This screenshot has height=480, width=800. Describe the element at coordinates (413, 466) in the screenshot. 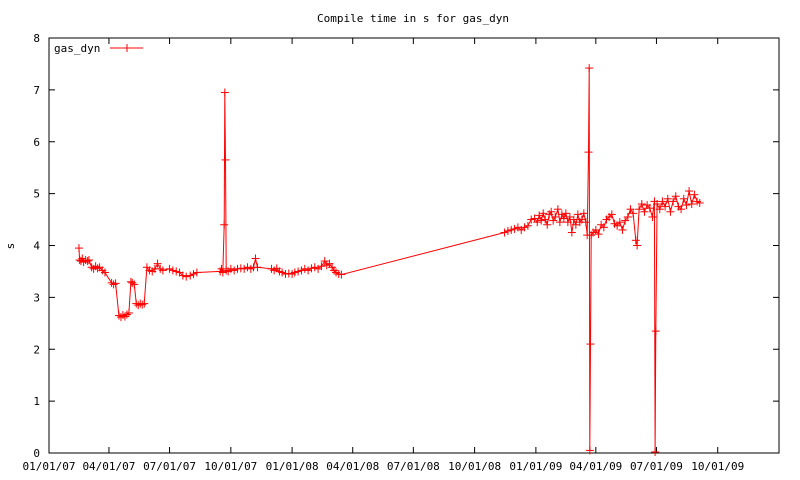

I see `x-tick-label: 07/01/08` at that location.